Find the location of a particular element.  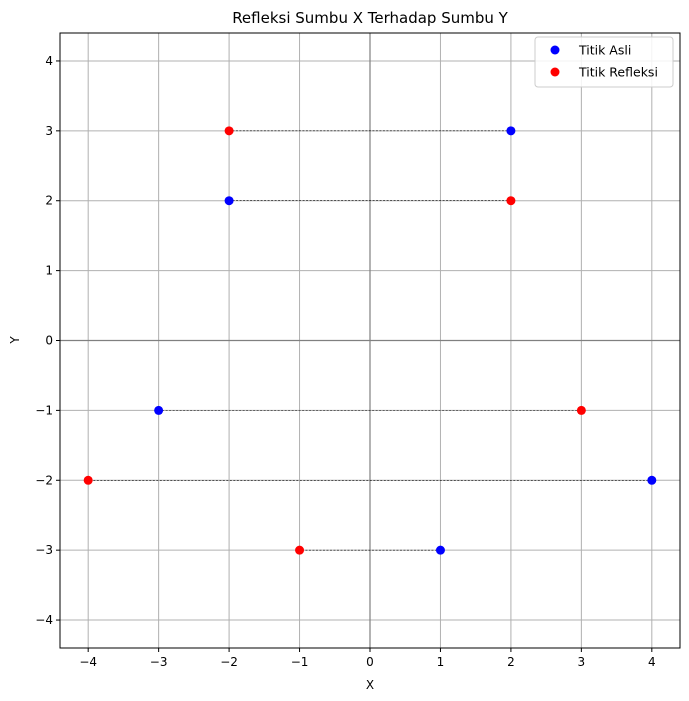

x-tick-label: 3 is located at coordinates (582, 662).